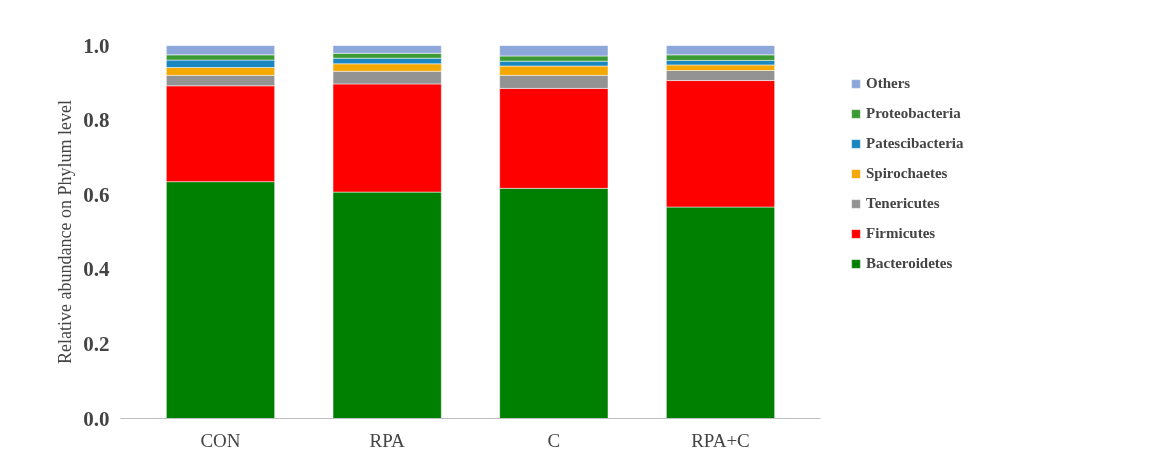 The height and width of the screenshot is (472, 1155). What do you see at coordinates (913, 113) in the screenshot?
I see `legend-label: Proteobacteria` at bounding box center [913, 113].